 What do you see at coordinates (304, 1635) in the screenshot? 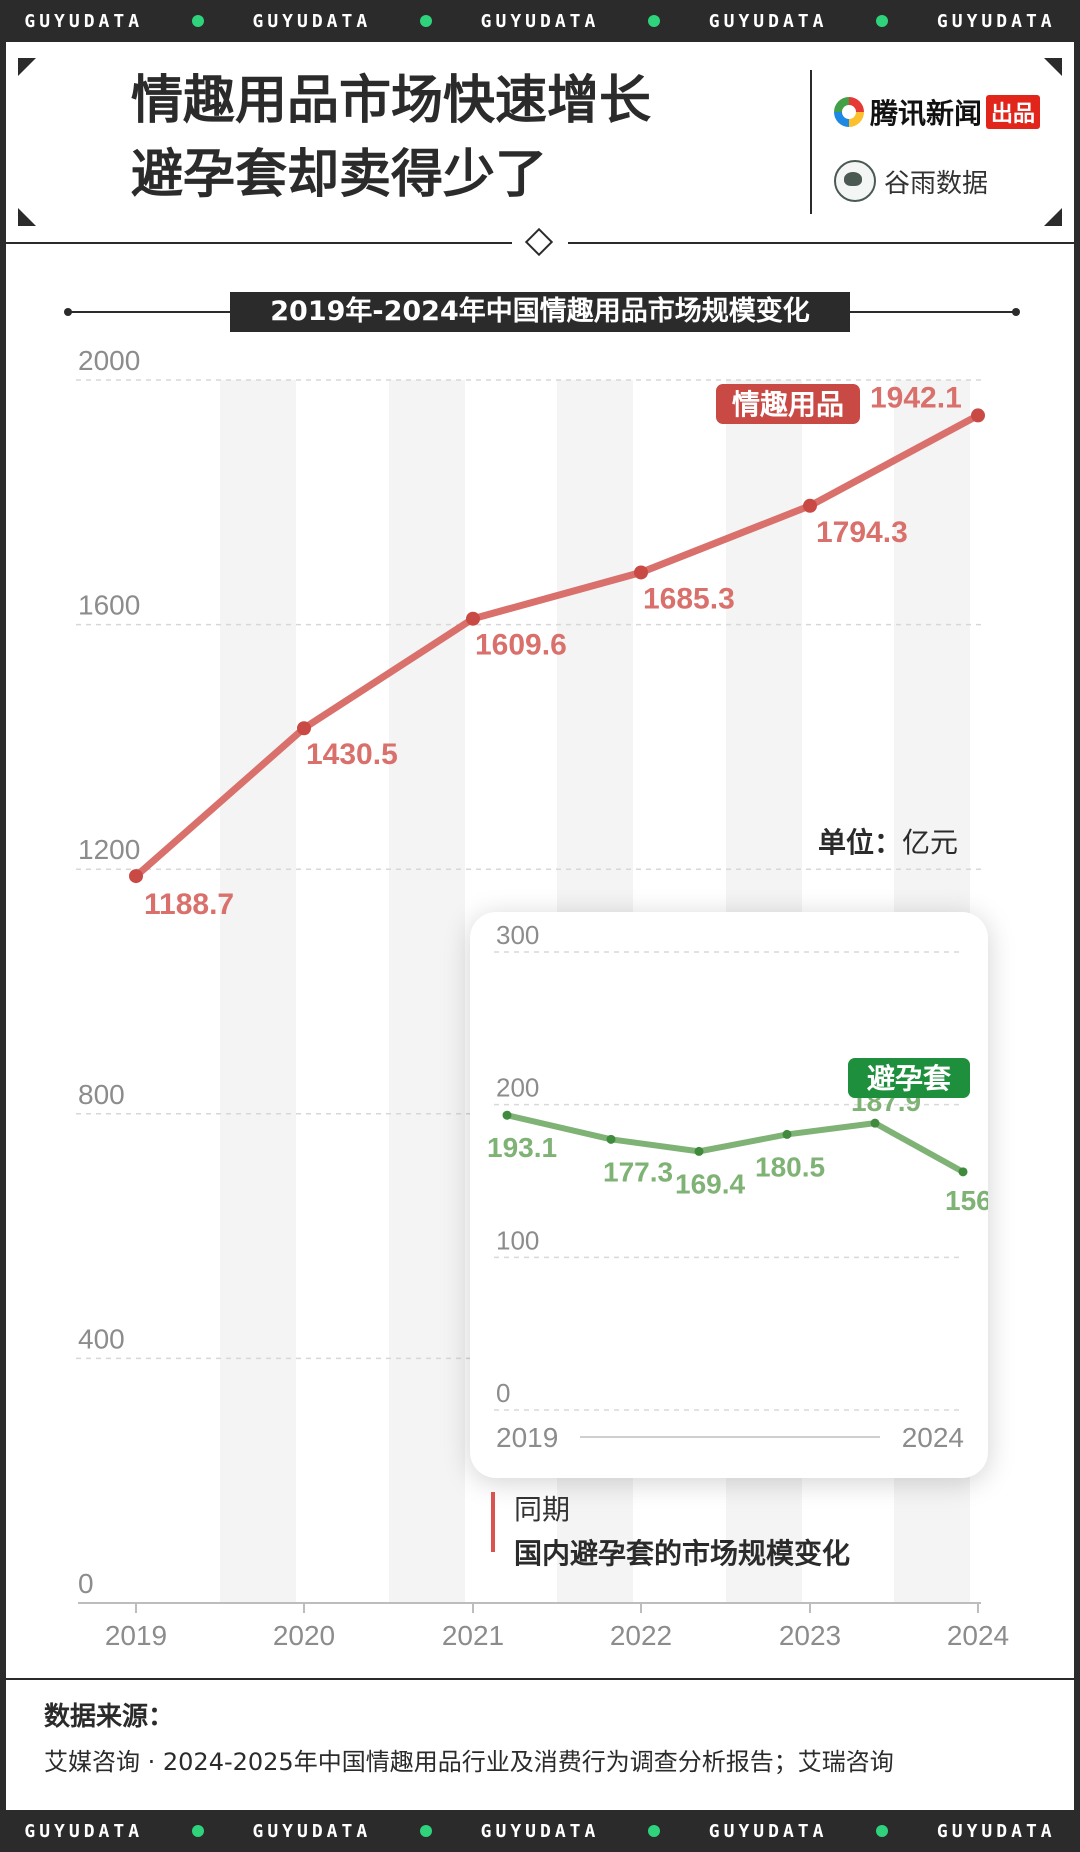
I see `x-tick-label: 2020` at bounding box center [304, 1635].